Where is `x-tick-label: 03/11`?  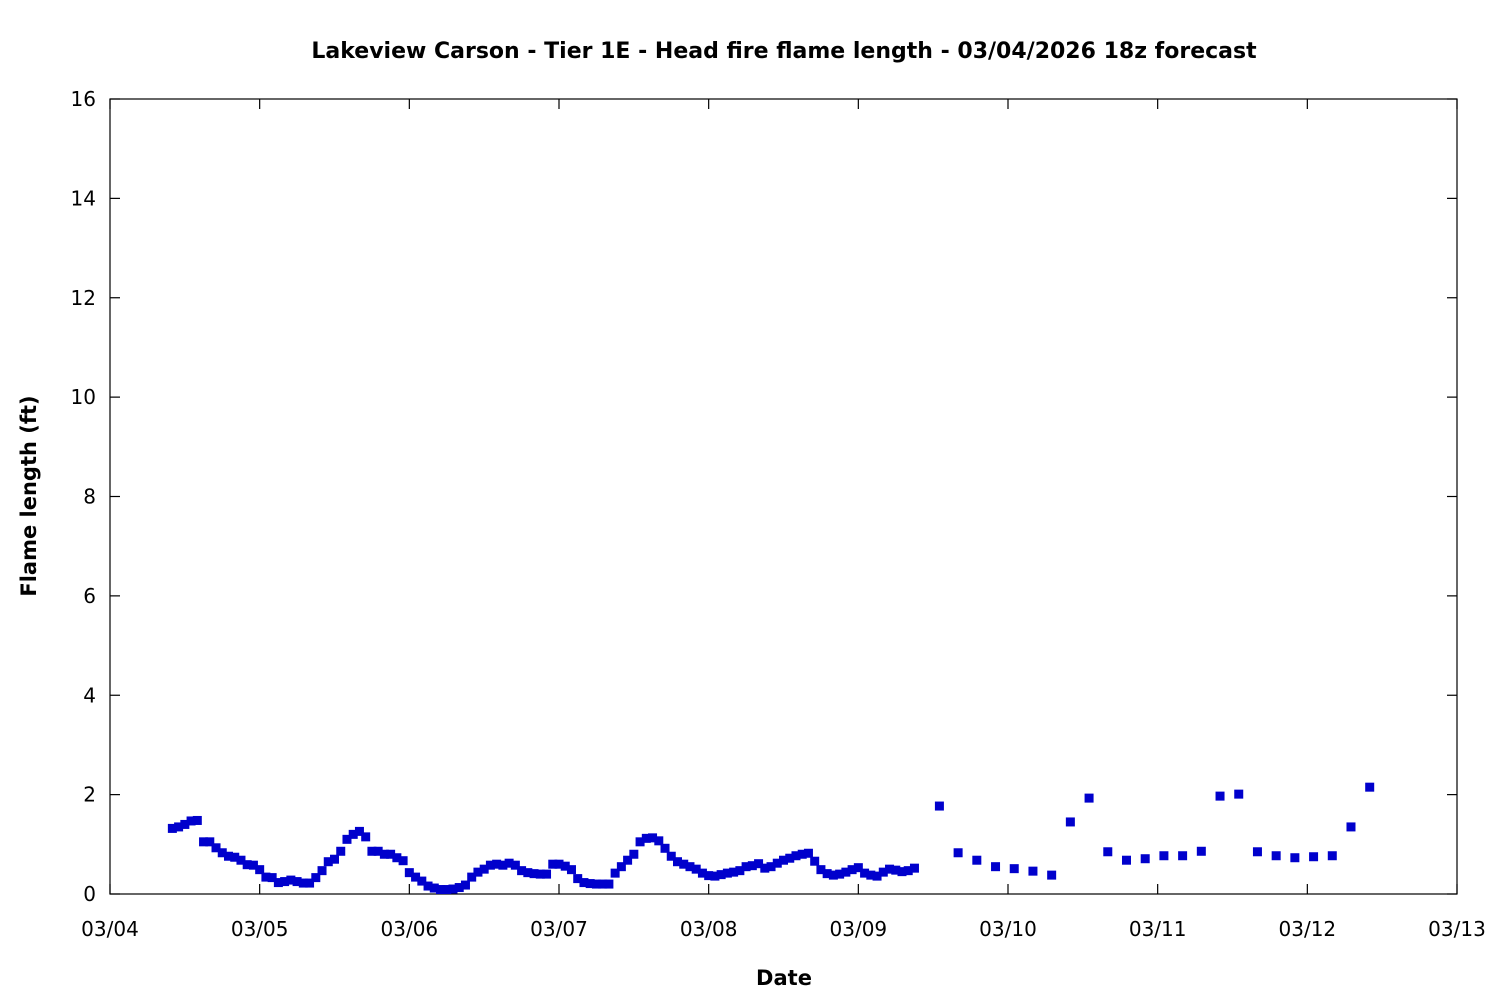 x-tick-label: 03/11 is located at coordinates (1158, 929).